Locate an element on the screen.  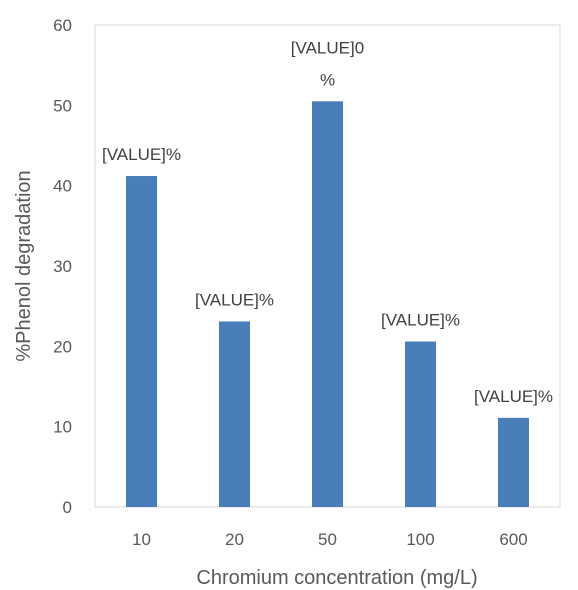
x-axis-ticks: 10 20 50 100 600 is located at coordinates (330, 539).